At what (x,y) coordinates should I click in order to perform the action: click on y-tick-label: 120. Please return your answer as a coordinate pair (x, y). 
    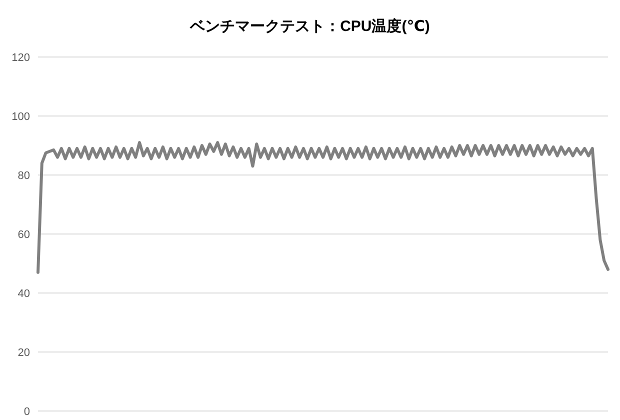
    Looking at the image, I should click on (21, 58).